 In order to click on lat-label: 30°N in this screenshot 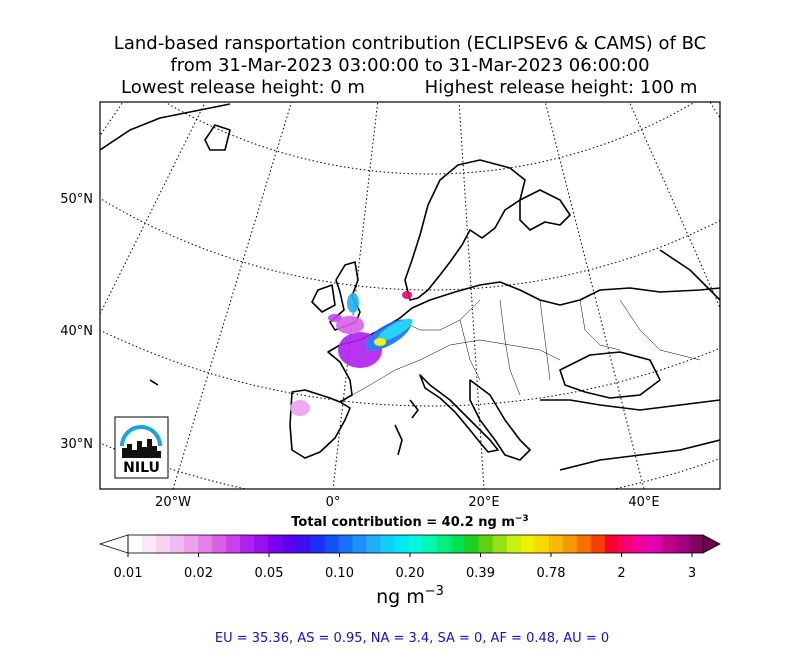, I will do `click(76, 444)`.